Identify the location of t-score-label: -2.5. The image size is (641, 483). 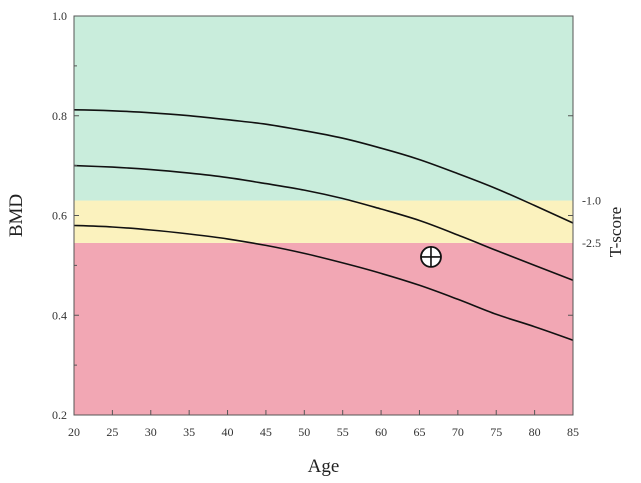
(591, 243).